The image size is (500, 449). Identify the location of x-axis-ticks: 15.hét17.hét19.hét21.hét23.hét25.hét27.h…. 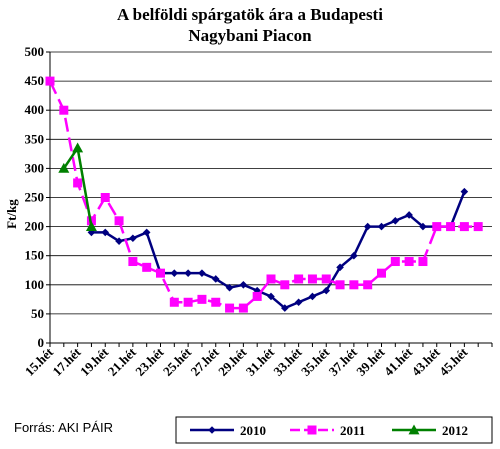
(257, 361).